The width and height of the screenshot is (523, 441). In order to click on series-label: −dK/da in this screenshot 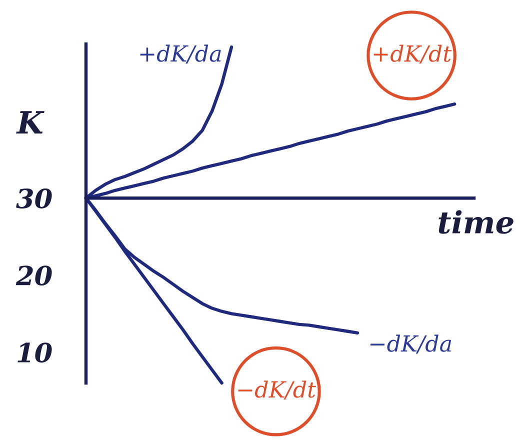, I will do `click(411, 344)`.